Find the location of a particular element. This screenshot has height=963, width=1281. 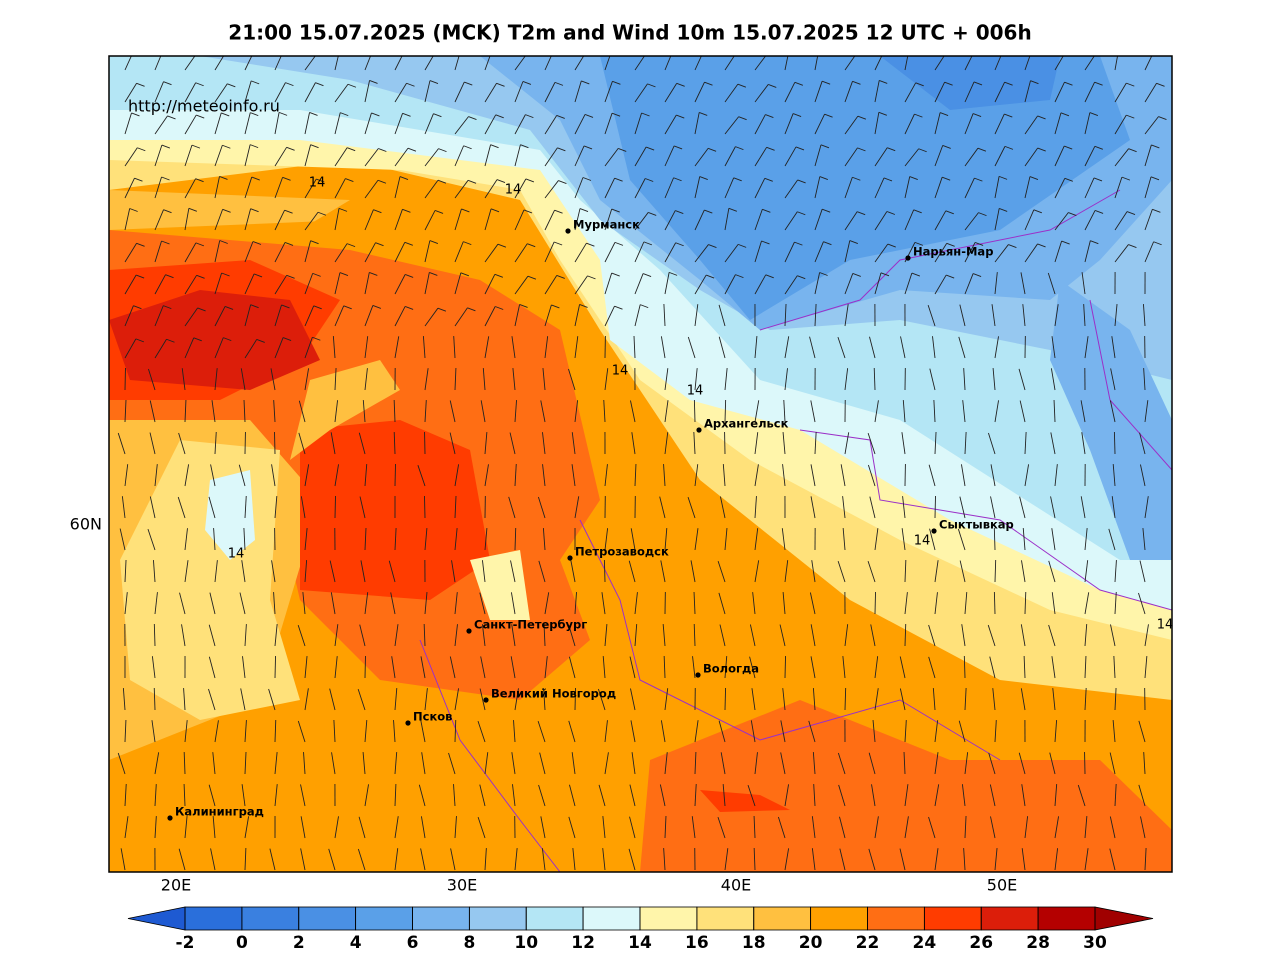

city-label: Нарьян-Мар is located at coordinates (953, 252).